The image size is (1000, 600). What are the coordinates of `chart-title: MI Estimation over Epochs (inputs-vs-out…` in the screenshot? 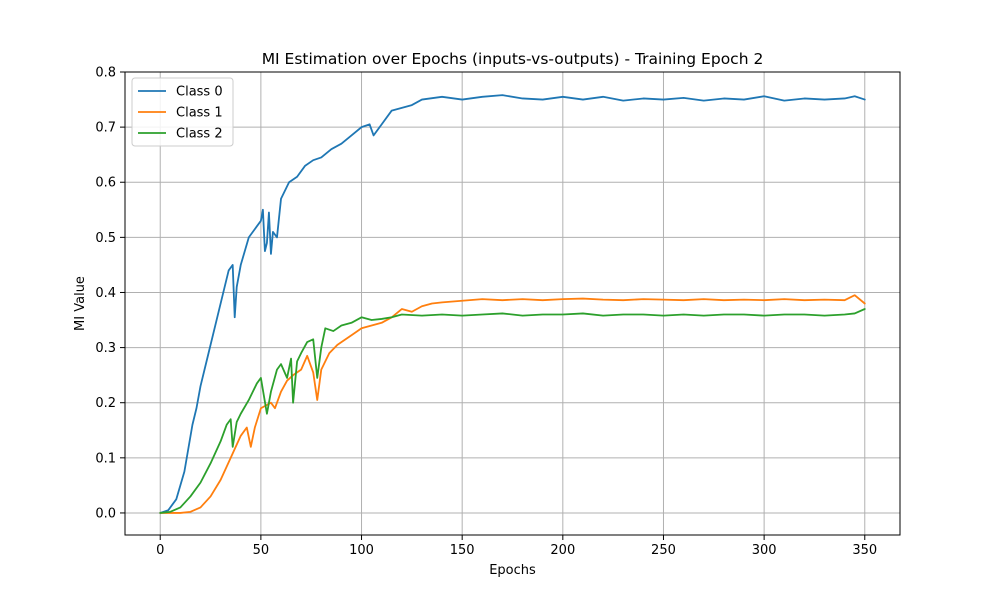 It's located at (513, 59).